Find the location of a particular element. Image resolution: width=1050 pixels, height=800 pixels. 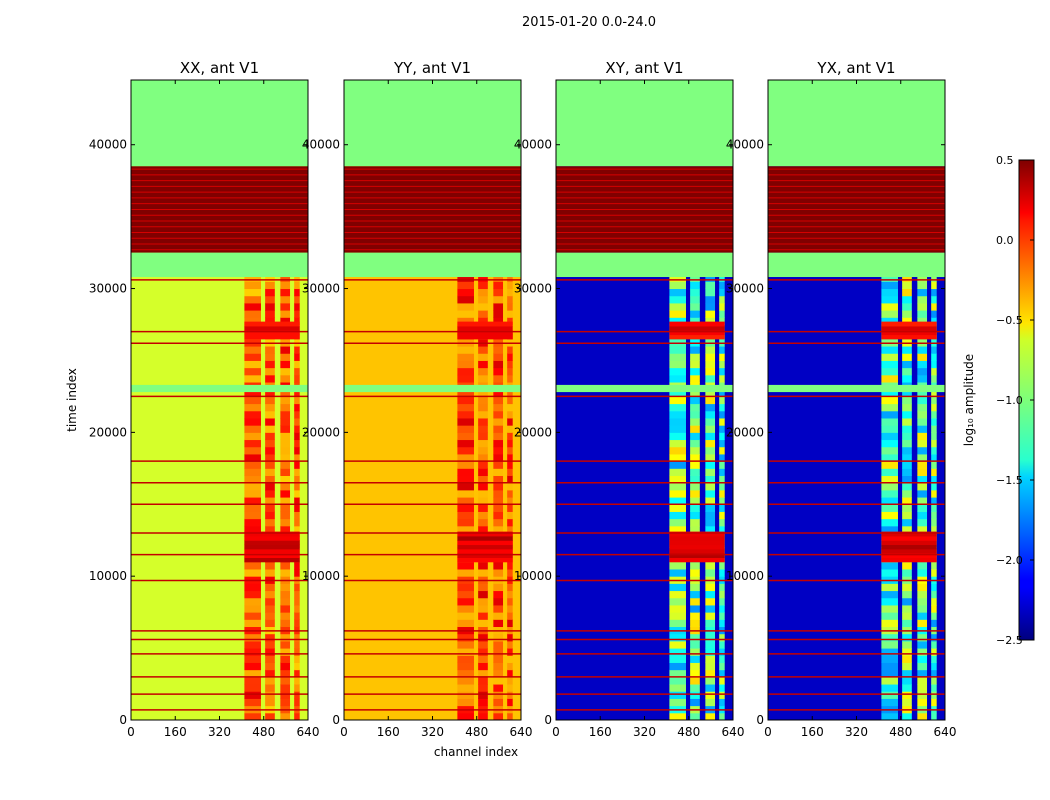

figure-suptitle: 2015-01-20 0.0-24.0 is located at coordinates (589, 22).